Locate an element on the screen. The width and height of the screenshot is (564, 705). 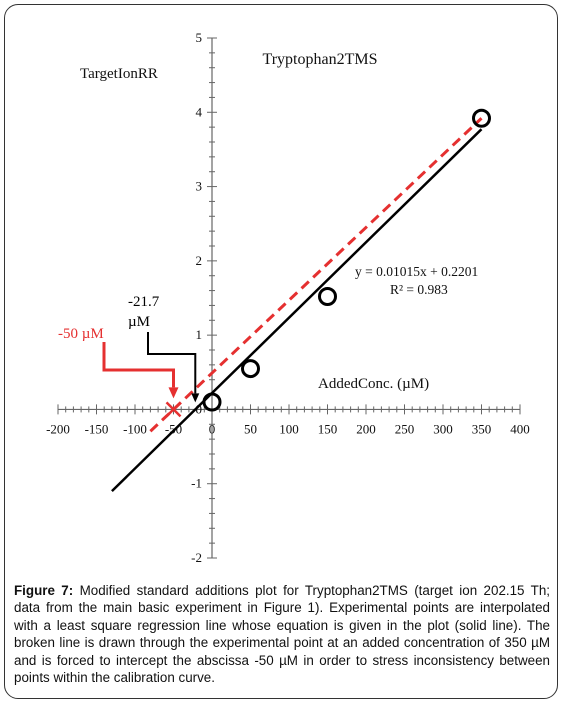
y-tick-label: 1 is located at coordinates (199, 334).